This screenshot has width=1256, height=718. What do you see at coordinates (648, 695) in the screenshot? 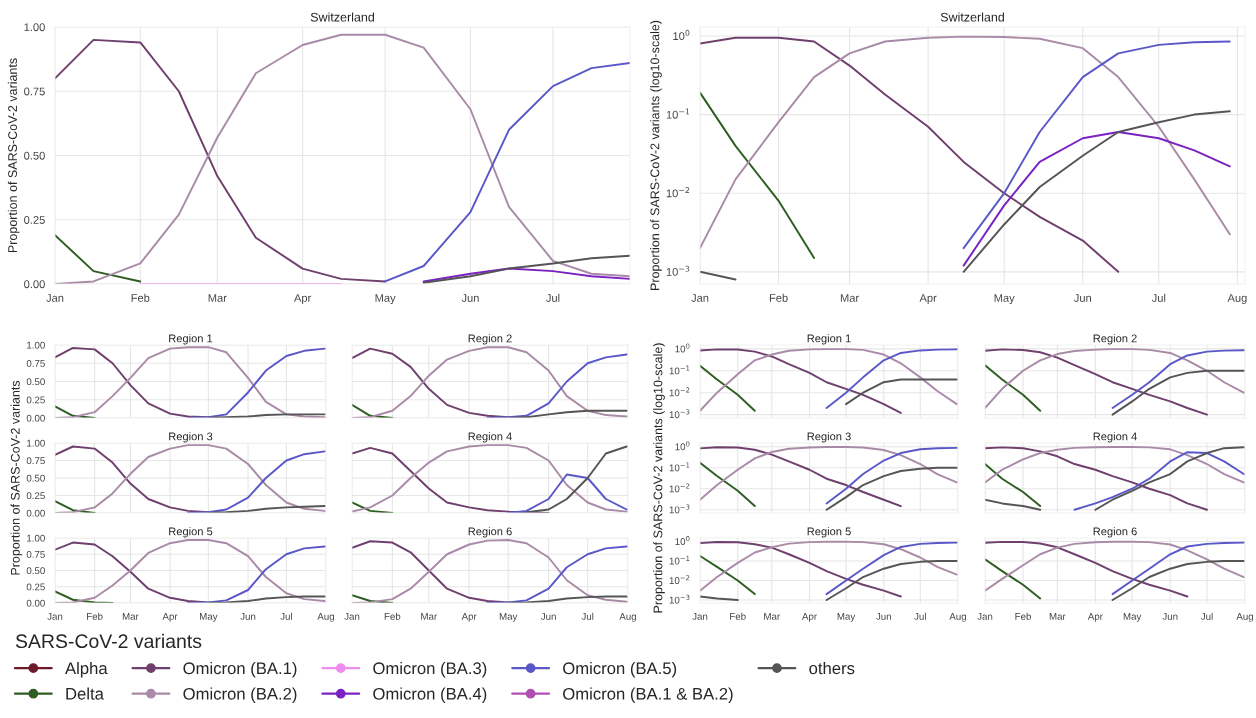
I see `legend-label: Omicron (BA.1 & BA.2)` at bounding box center [648, 695].